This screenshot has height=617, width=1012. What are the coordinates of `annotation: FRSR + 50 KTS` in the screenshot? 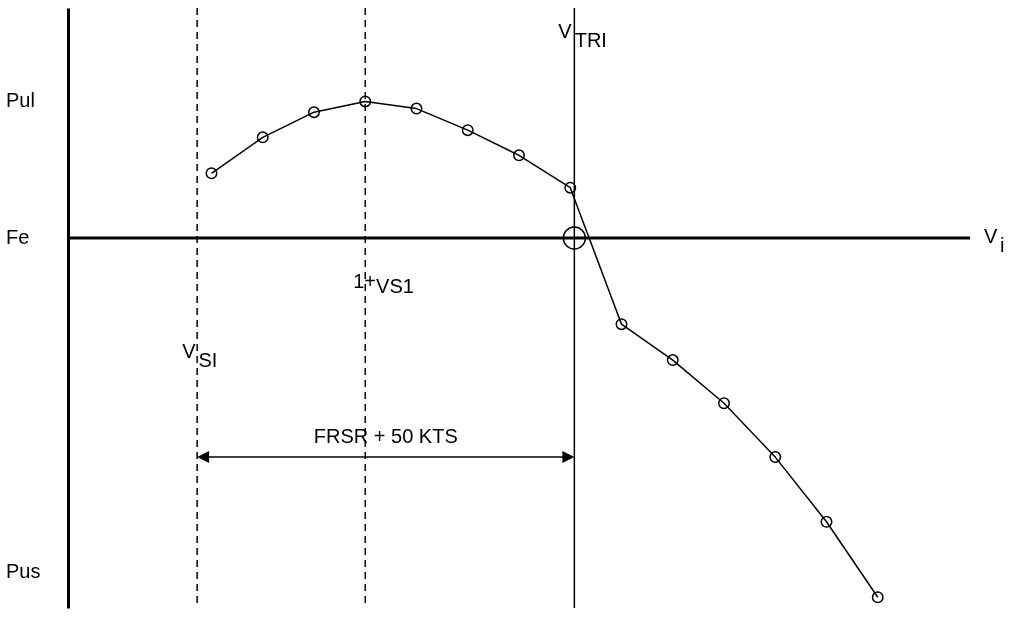 It's located at (385, 436).